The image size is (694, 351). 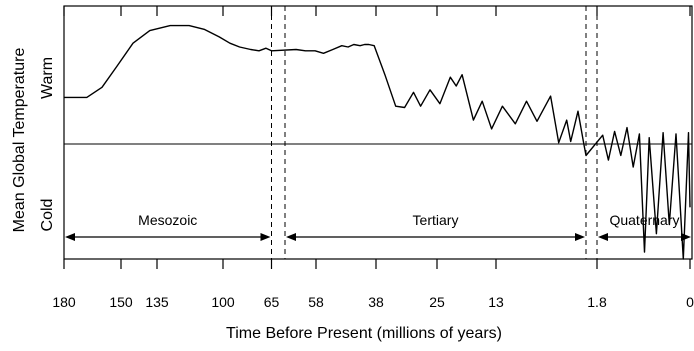 What do you see at coordinates (597, 302) in the screenshot?
I see `x-tick-label: 1.8` at bounding box center [597, 302].